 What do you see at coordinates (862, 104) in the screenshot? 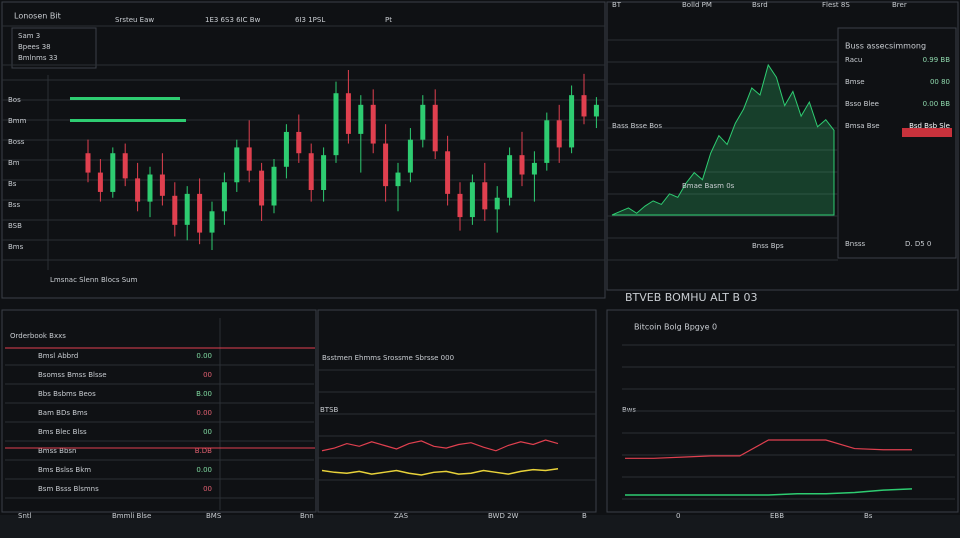
I see `side-label: Bsso Blee` at bounding box center [862, 104].